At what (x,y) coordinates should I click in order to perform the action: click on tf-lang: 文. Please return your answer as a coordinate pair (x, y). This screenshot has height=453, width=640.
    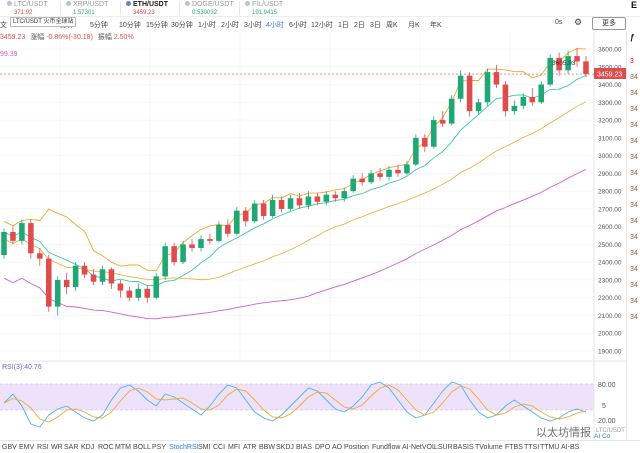
    Looking at the image, I should click on (3, 25).